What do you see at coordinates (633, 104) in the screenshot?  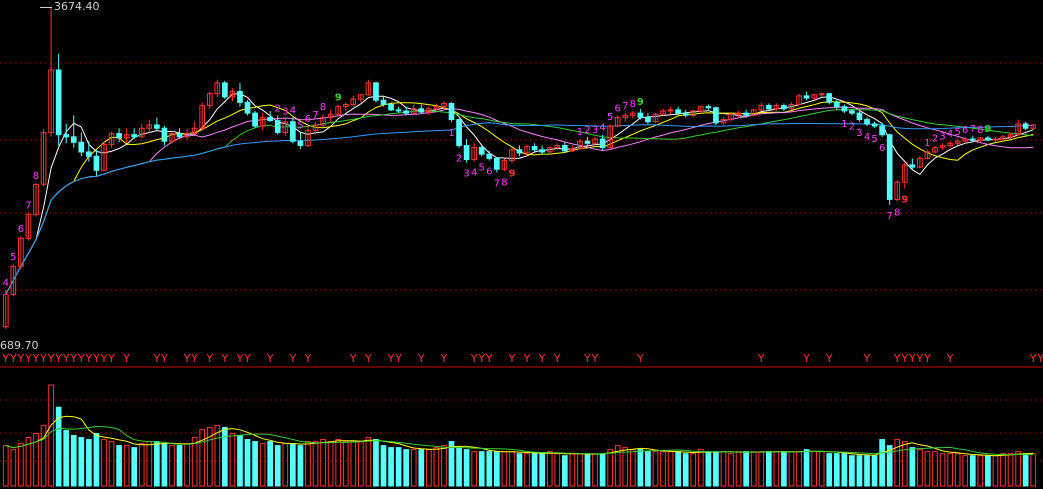 I see `sequence-label: 8` at bounding box center [633, 104].